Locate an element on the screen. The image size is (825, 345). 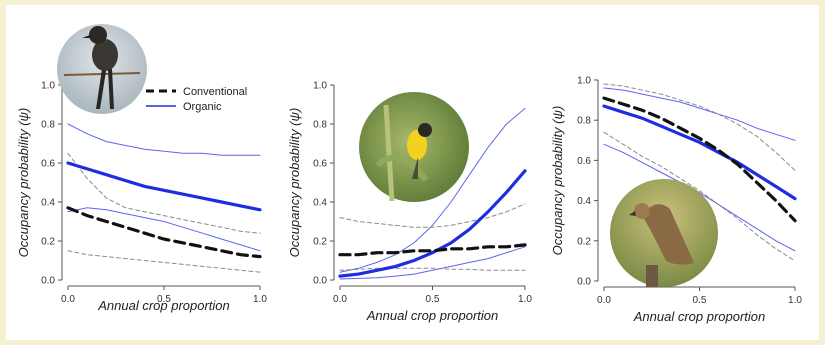
legend-conventional-label: Conventional is located at coordinates (215, 92).